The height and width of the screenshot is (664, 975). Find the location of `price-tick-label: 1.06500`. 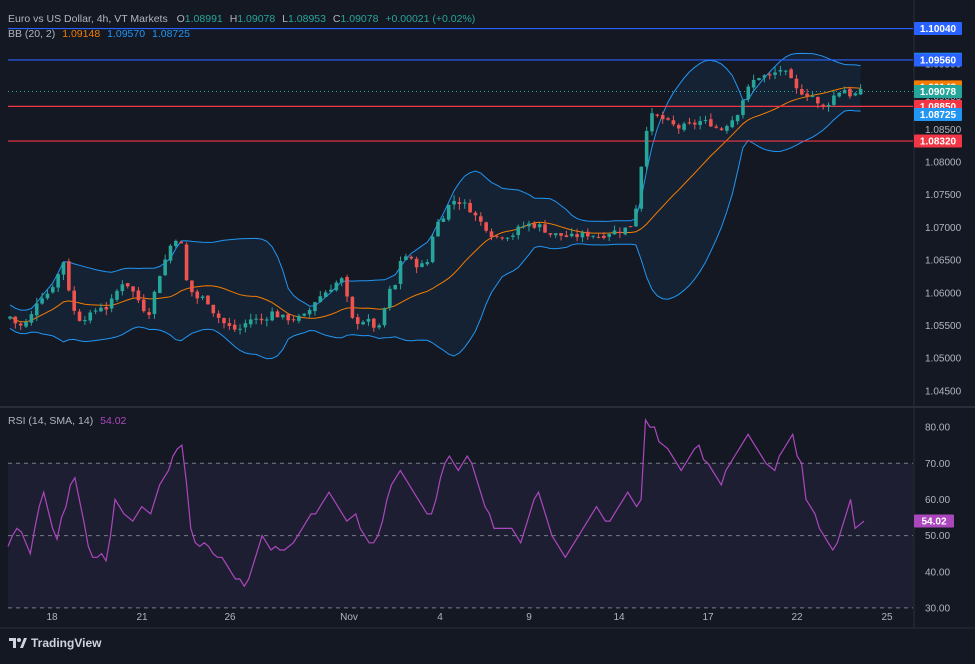

price-tick-label: 1.06500 is located at coordinates (943, 261).